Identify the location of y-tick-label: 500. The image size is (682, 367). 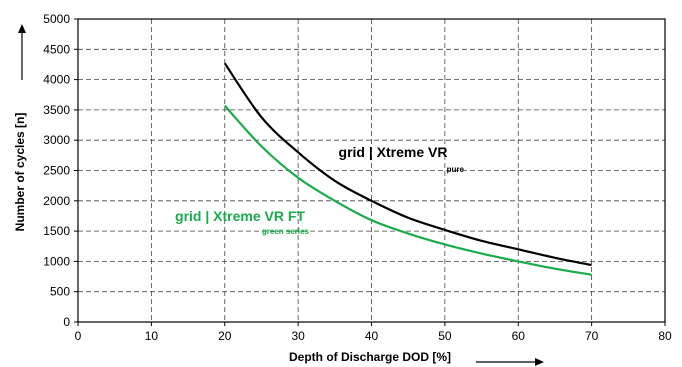
(60, 292).